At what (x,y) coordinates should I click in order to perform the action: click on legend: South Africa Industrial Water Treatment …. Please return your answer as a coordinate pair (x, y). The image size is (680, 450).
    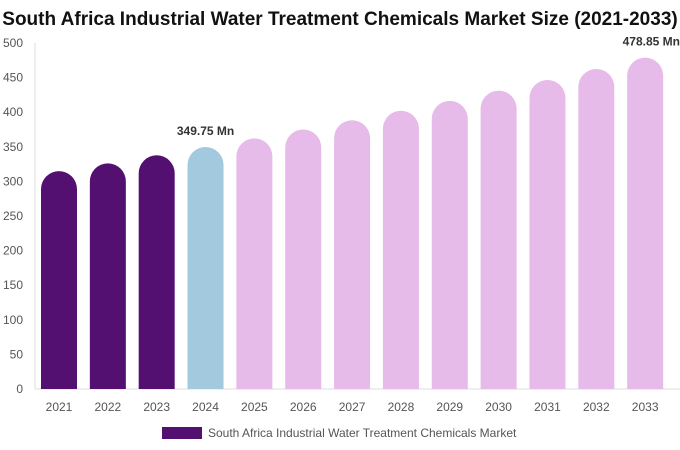
    Looking at the image, I should click on (339, 433).